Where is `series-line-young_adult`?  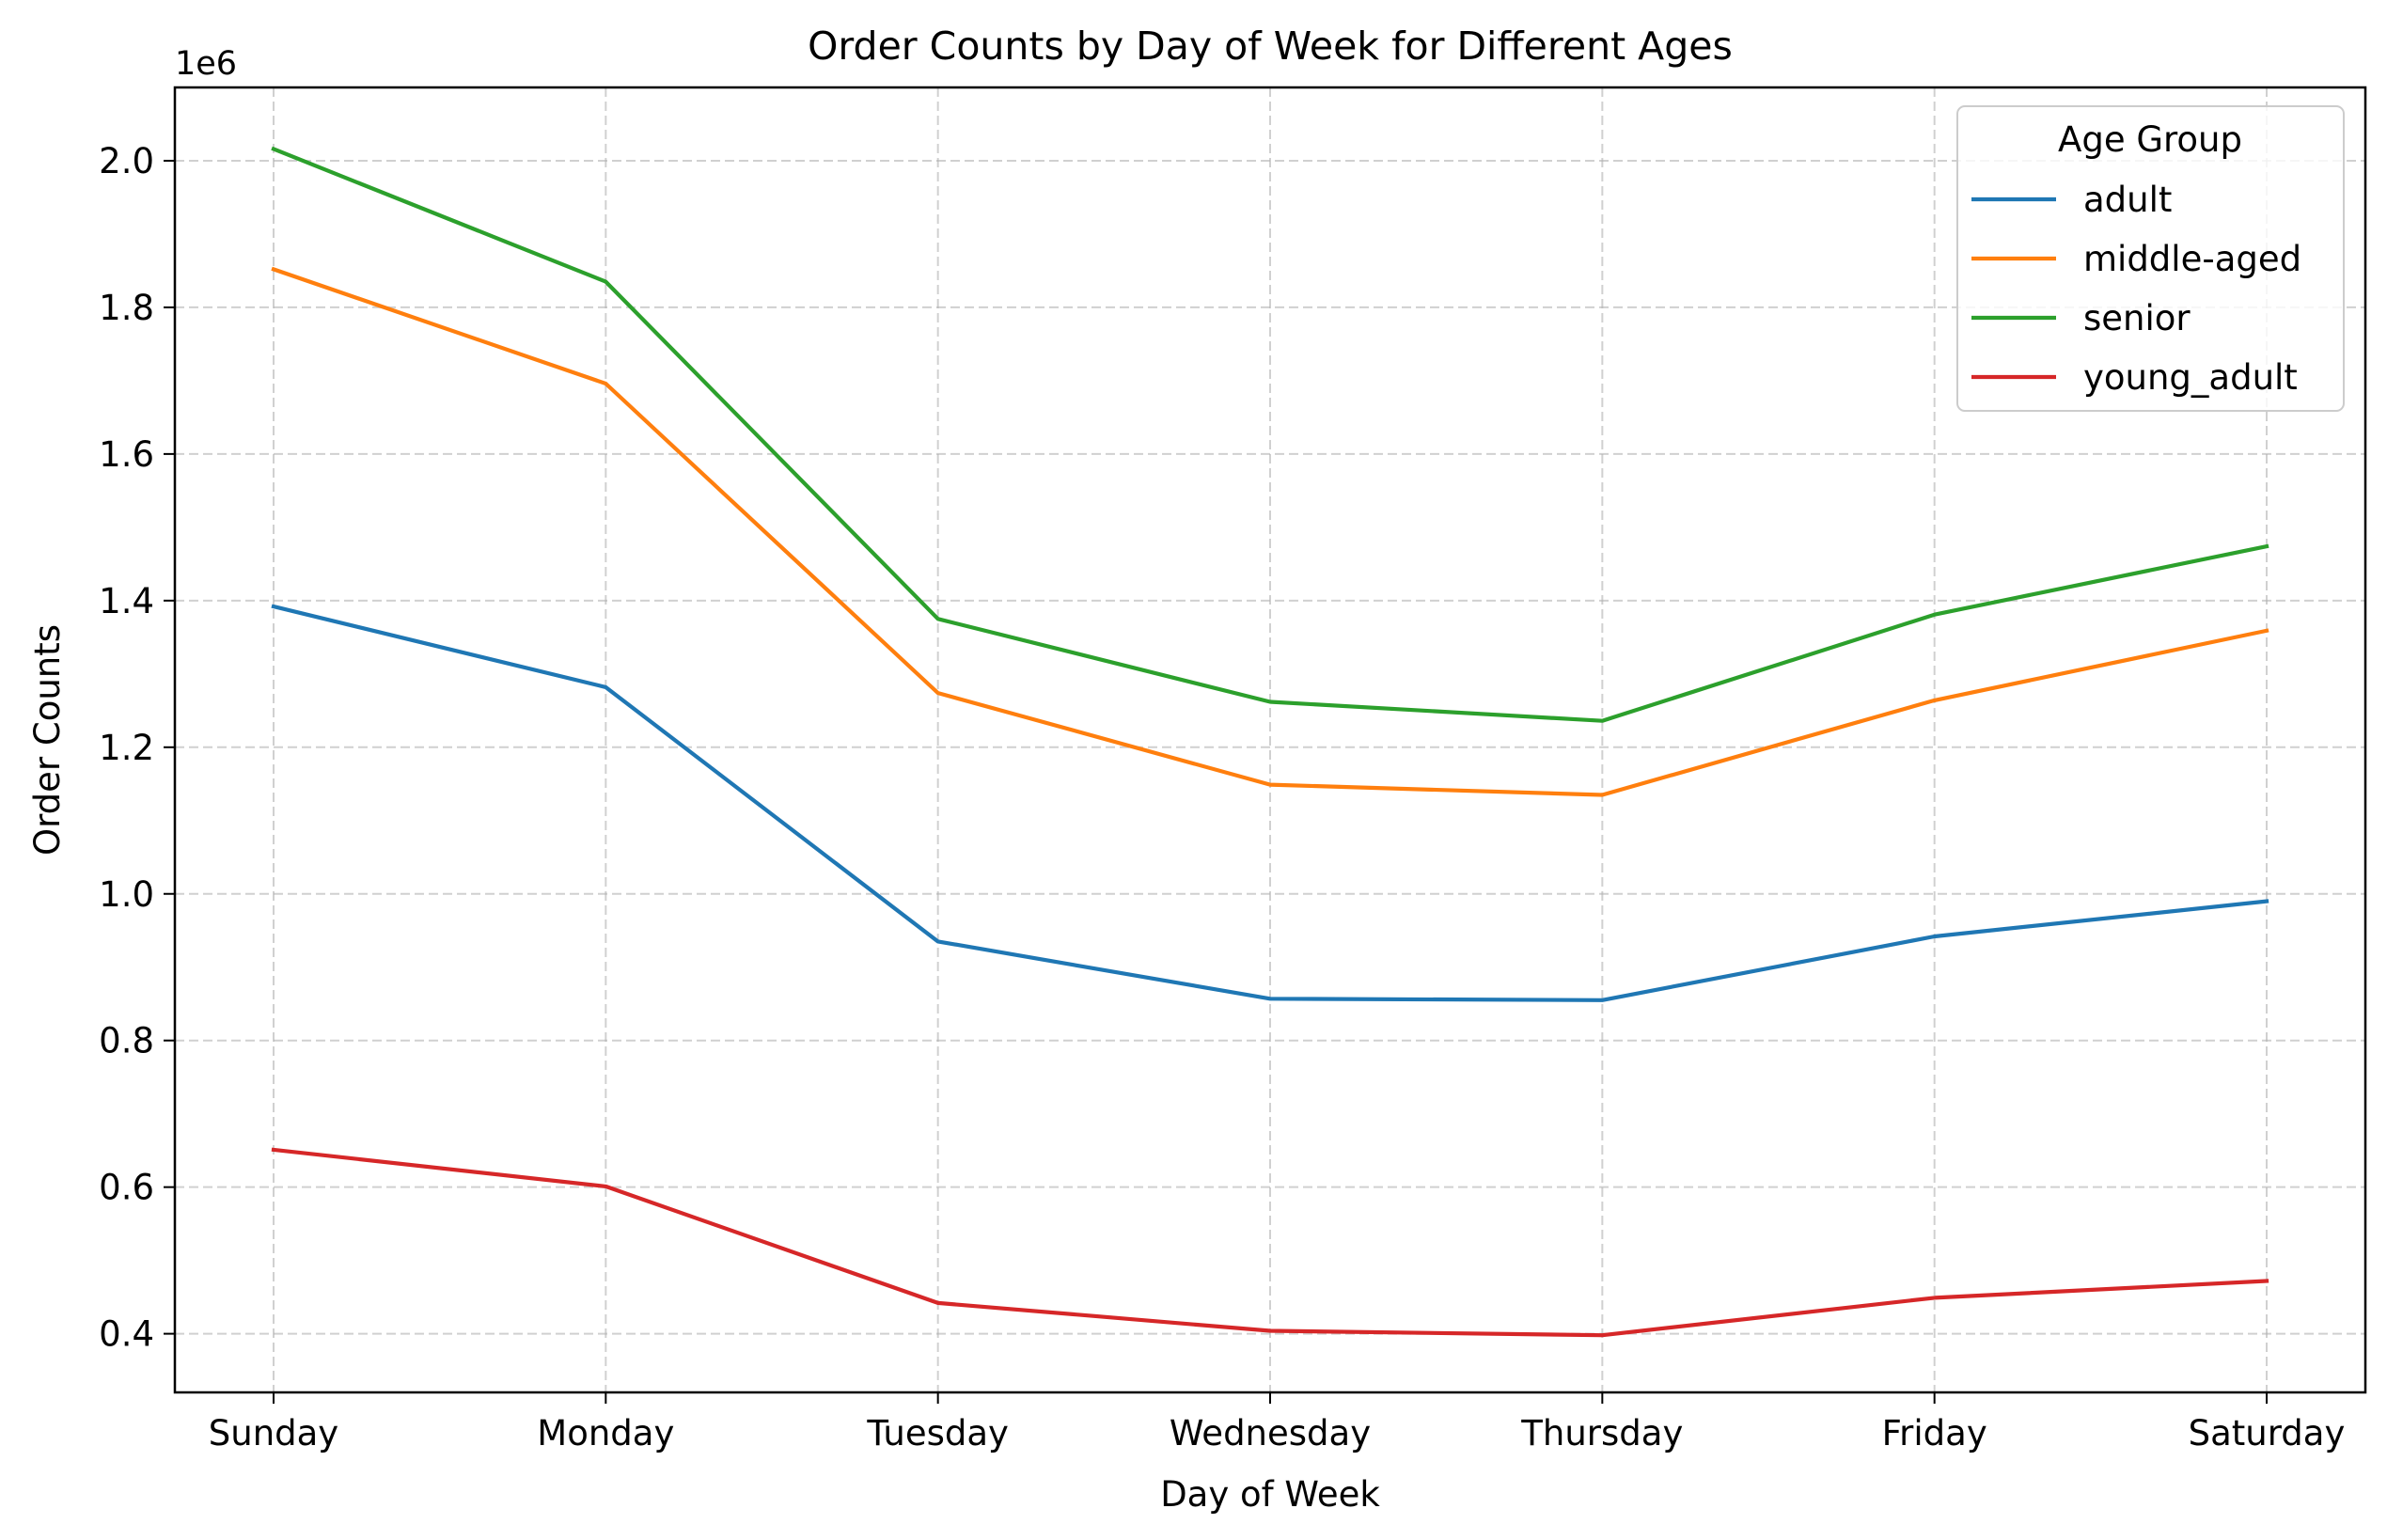
series-line-young_adult is located at coordinates (1270, 1243).